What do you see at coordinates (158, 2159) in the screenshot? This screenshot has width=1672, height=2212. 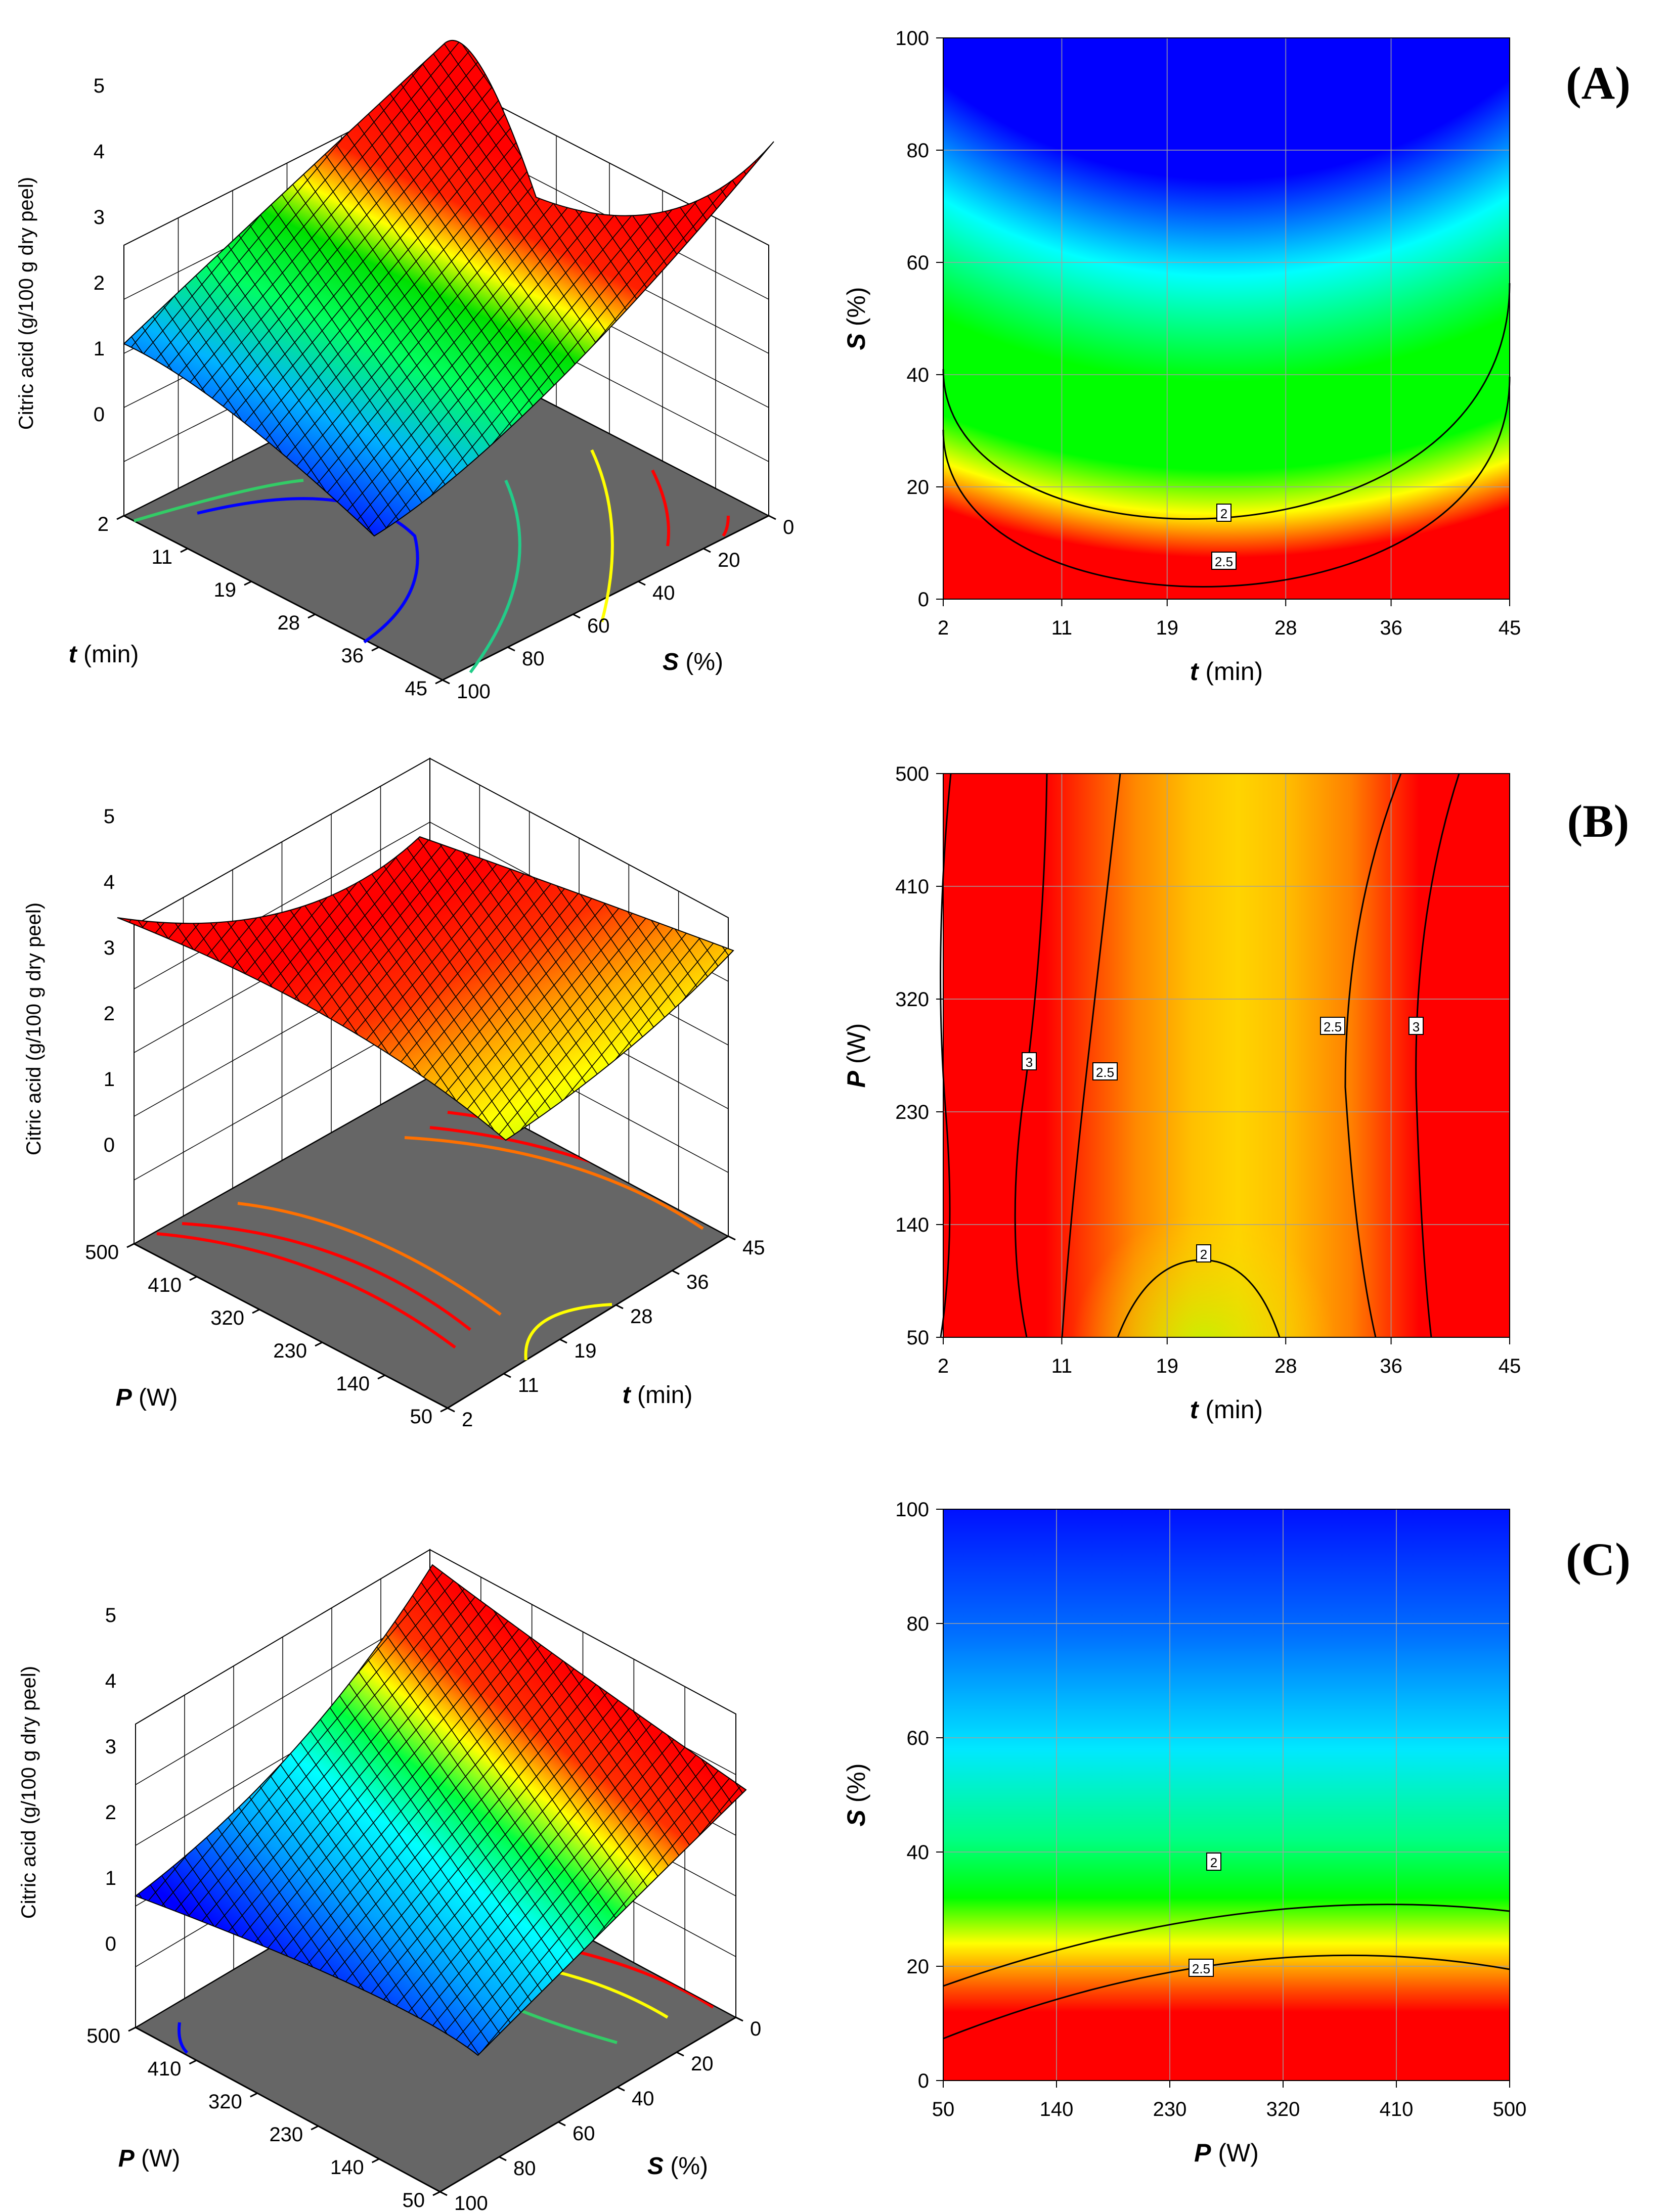 I see `left-axis-label-unit: (W)` at bounding box center [158, 2159].